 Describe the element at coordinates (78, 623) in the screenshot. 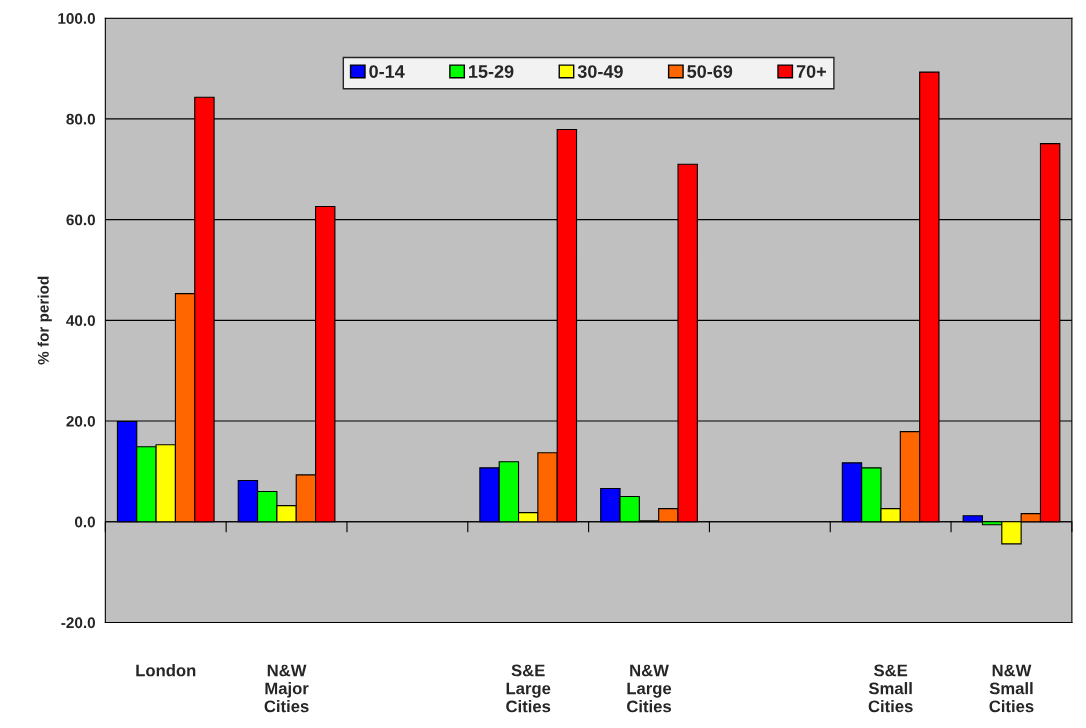

I see `y-tick-label: -20.0` at that location.